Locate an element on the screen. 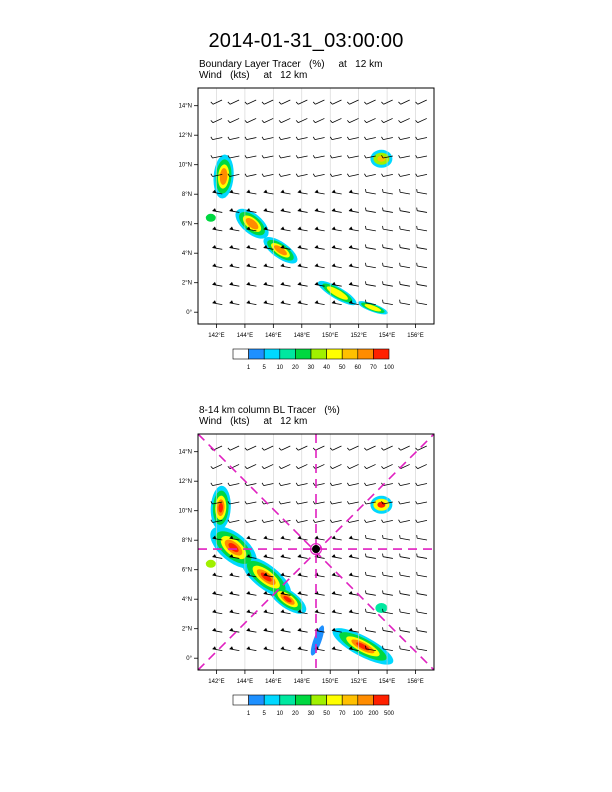  legend-label: 20 is located at coordinates (295, 368).